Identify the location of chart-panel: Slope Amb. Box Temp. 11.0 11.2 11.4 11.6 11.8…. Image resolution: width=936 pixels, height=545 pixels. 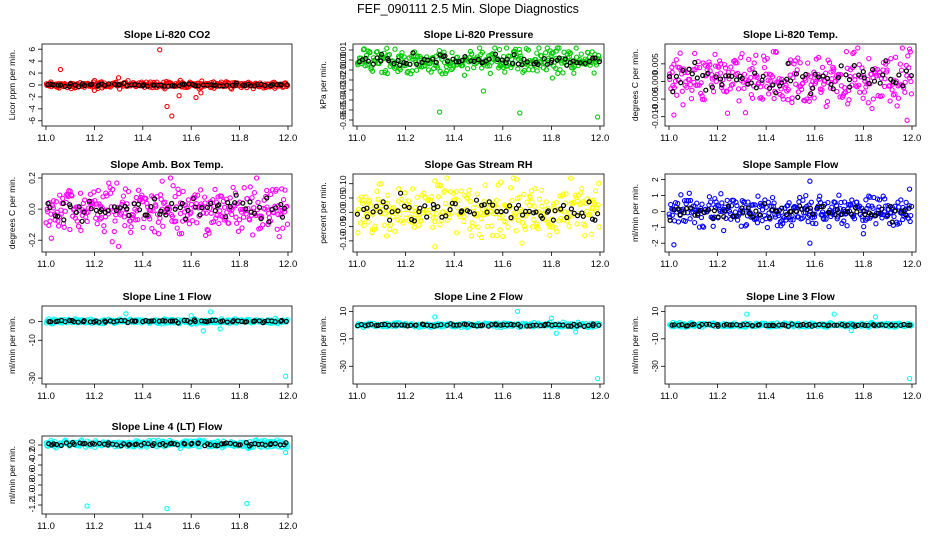
(152, 214).